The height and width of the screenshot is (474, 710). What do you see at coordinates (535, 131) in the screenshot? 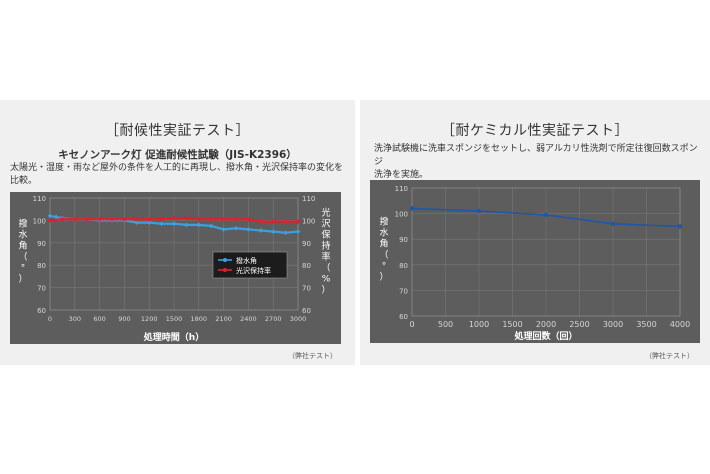
I see `chemical-test-title: ［耐ケミカル性実証テスト］` at bounding box center [535, 131].